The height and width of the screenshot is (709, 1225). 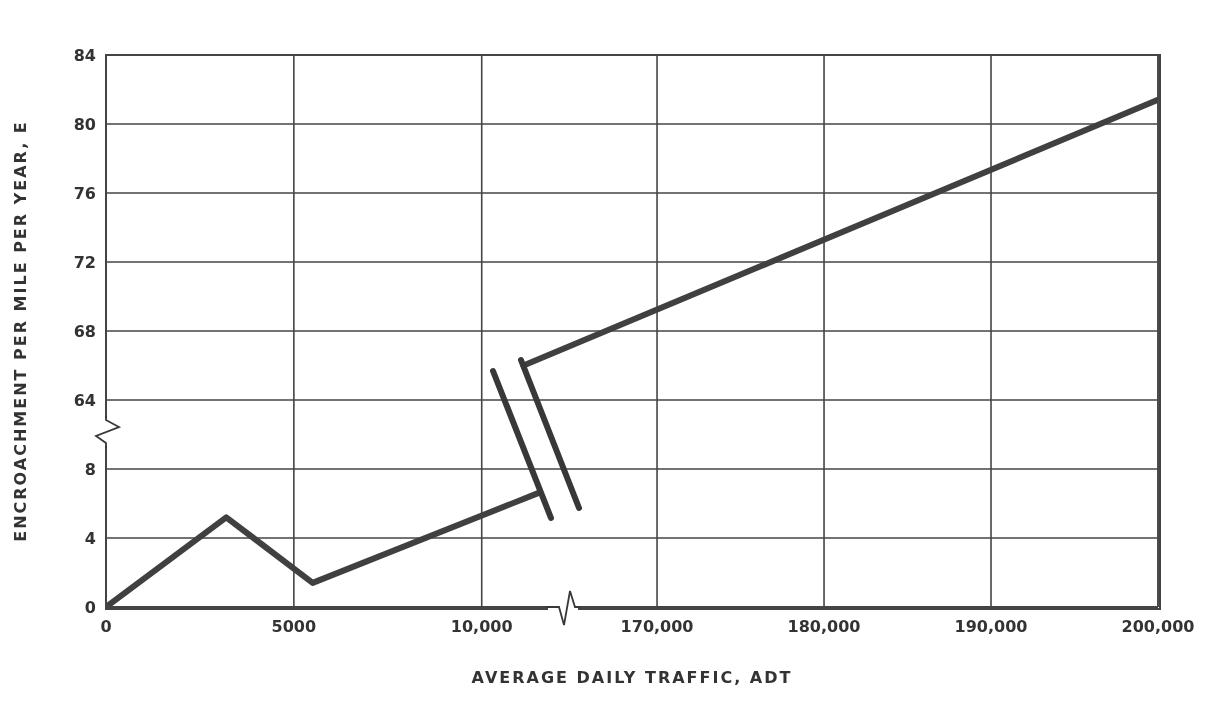 I want to click on y-tick-label: 68, so click(x=84, y=331).